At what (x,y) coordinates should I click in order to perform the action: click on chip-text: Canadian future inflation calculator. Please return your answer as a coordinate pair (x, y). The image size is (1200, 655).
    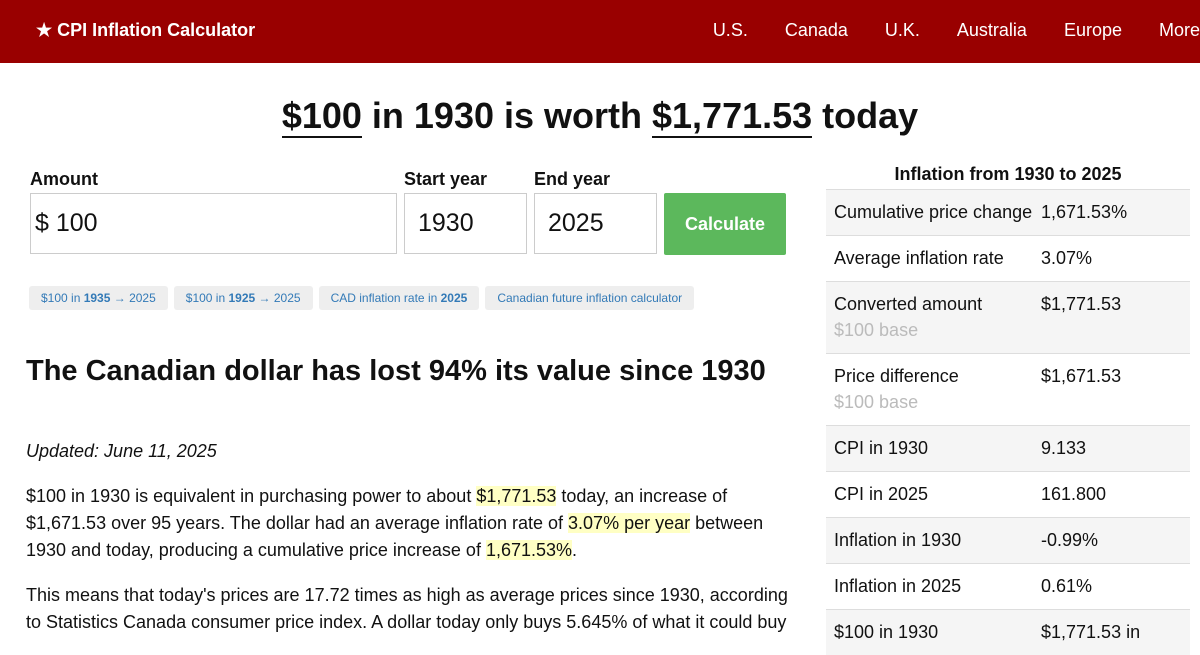
    Looking at the image, I should click on (590, 298).